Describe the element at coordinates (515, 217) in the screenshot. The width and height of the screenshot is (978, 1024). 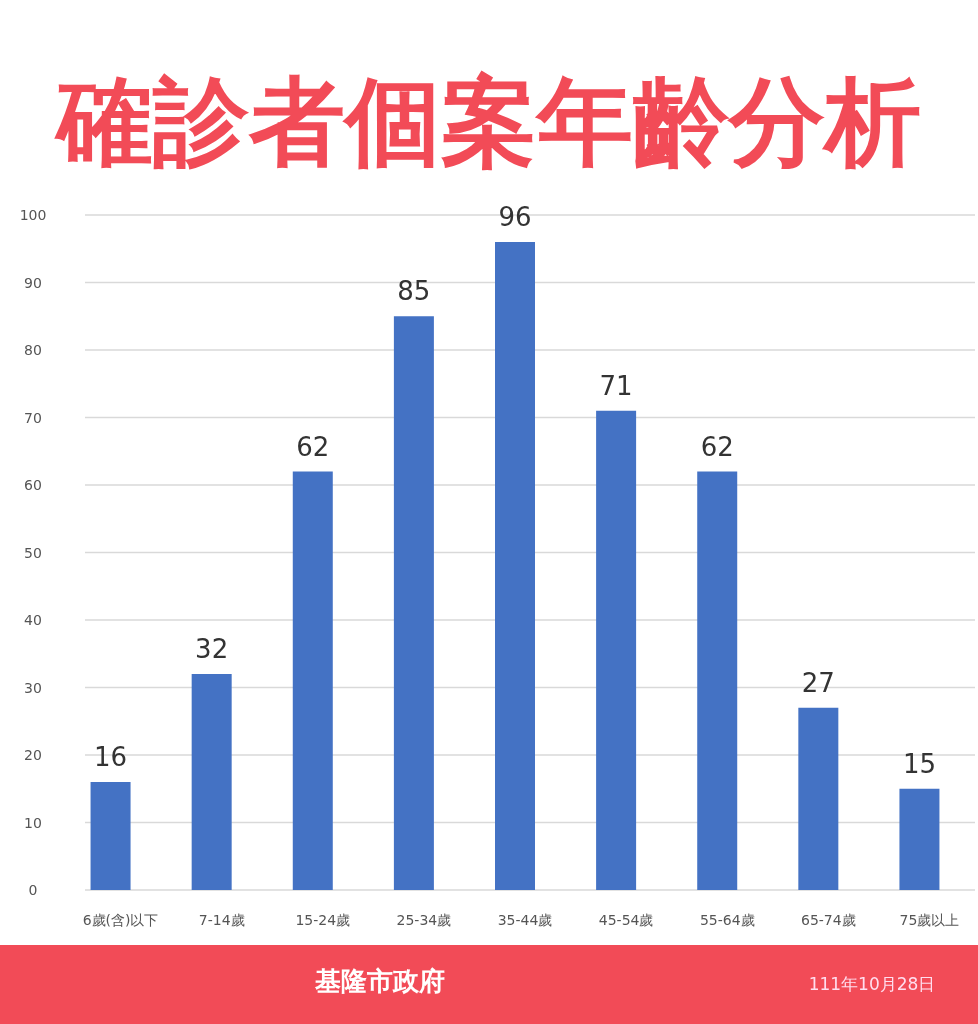
I see `data-label: 96` at that location.